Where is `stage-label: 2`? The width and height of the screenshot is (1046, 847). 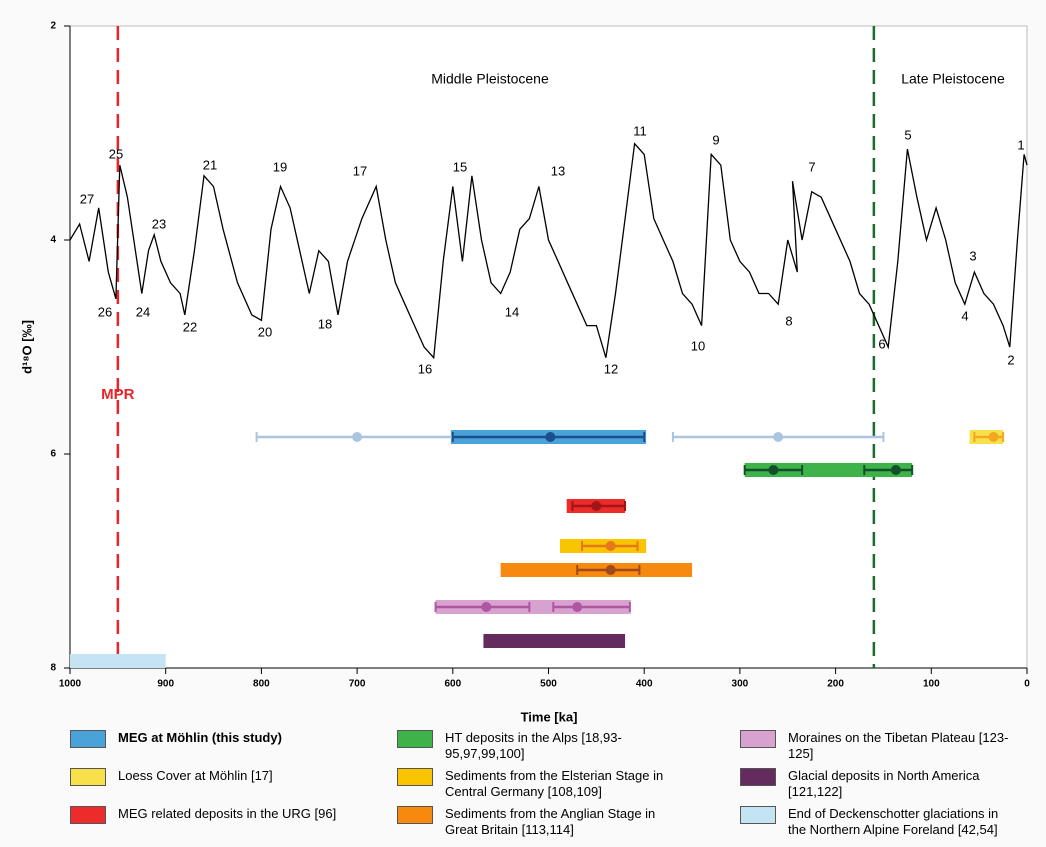
stage-label: 2 is located at coordinates (1010, 359).